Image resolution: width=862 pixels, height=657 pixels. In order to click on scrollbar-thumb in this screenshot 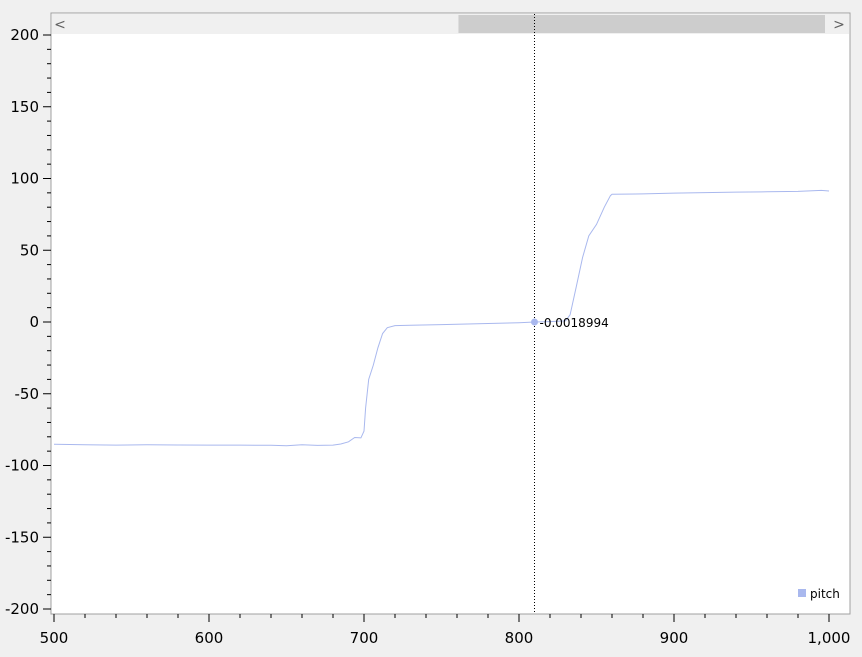, I will do `click(642, 24)`.